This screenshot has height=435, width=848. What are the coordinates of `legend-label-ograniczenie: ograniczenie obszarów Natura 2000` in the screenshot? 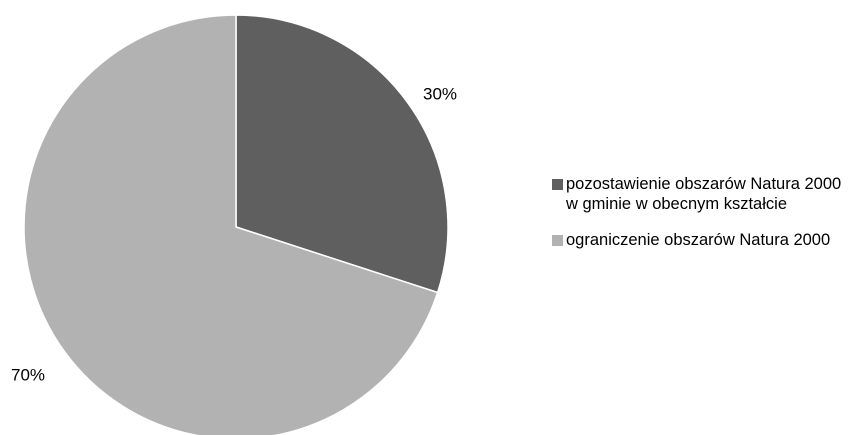 It's located at (698, 240).